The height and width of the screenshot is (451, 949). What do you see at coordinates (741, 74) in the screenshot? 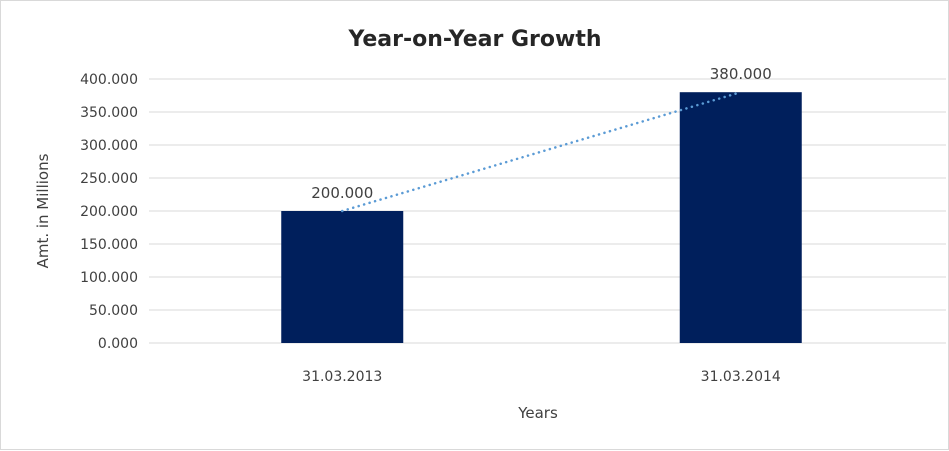
I see `data-label: 380.000` at bounding box center [741, 74].